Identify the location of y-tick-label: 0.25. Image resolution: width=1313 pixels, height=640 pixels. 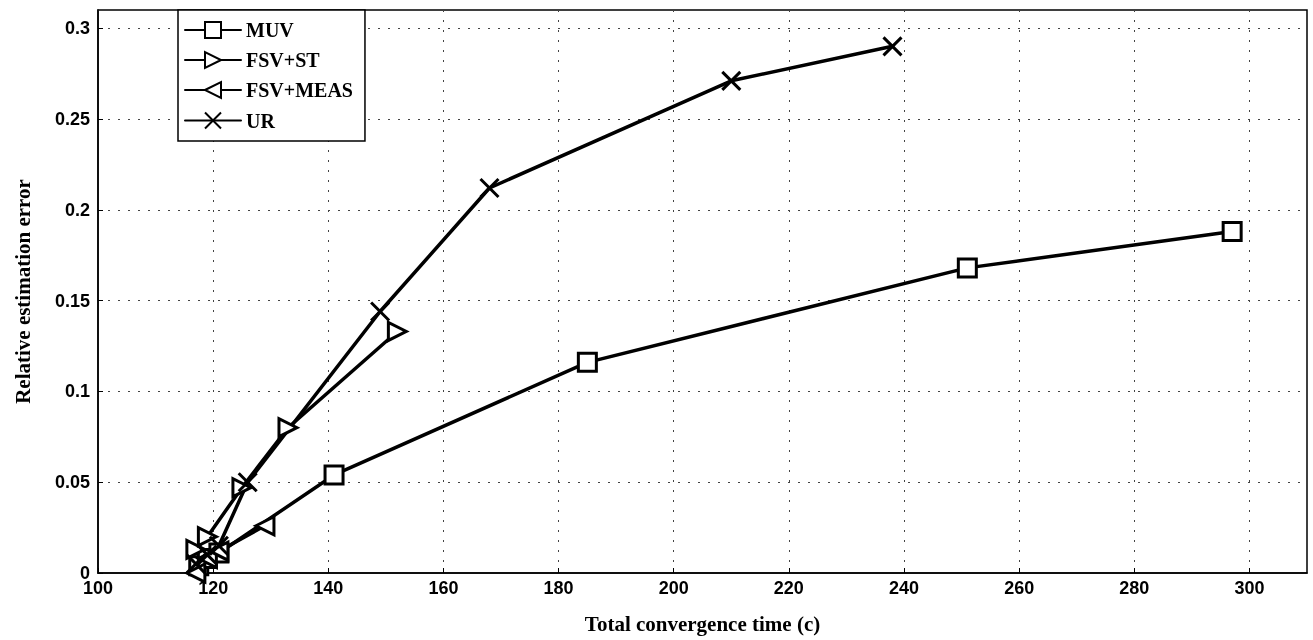
(72, 118).